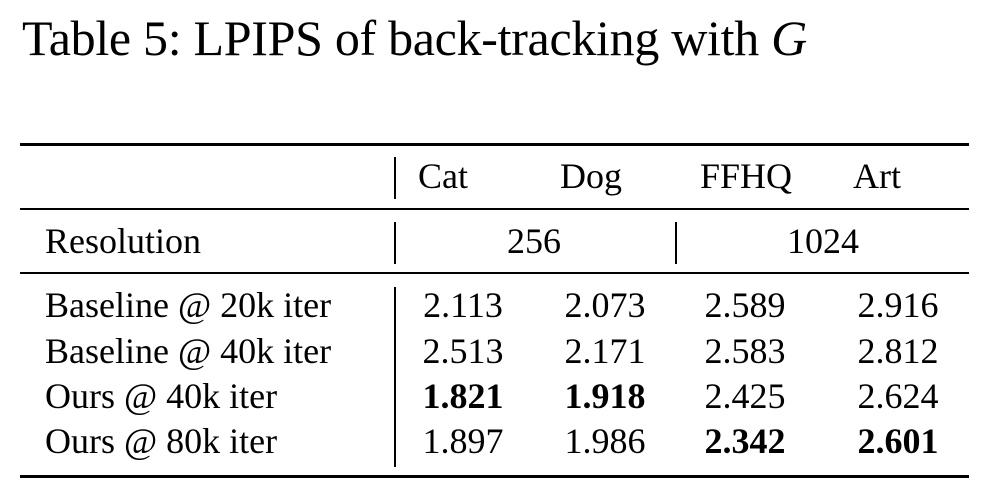 This screenshot has height=502, width=1004. Describe the element at coordinates (877, 176) in the screenshot. I see `column-header-art: Art` at that location.